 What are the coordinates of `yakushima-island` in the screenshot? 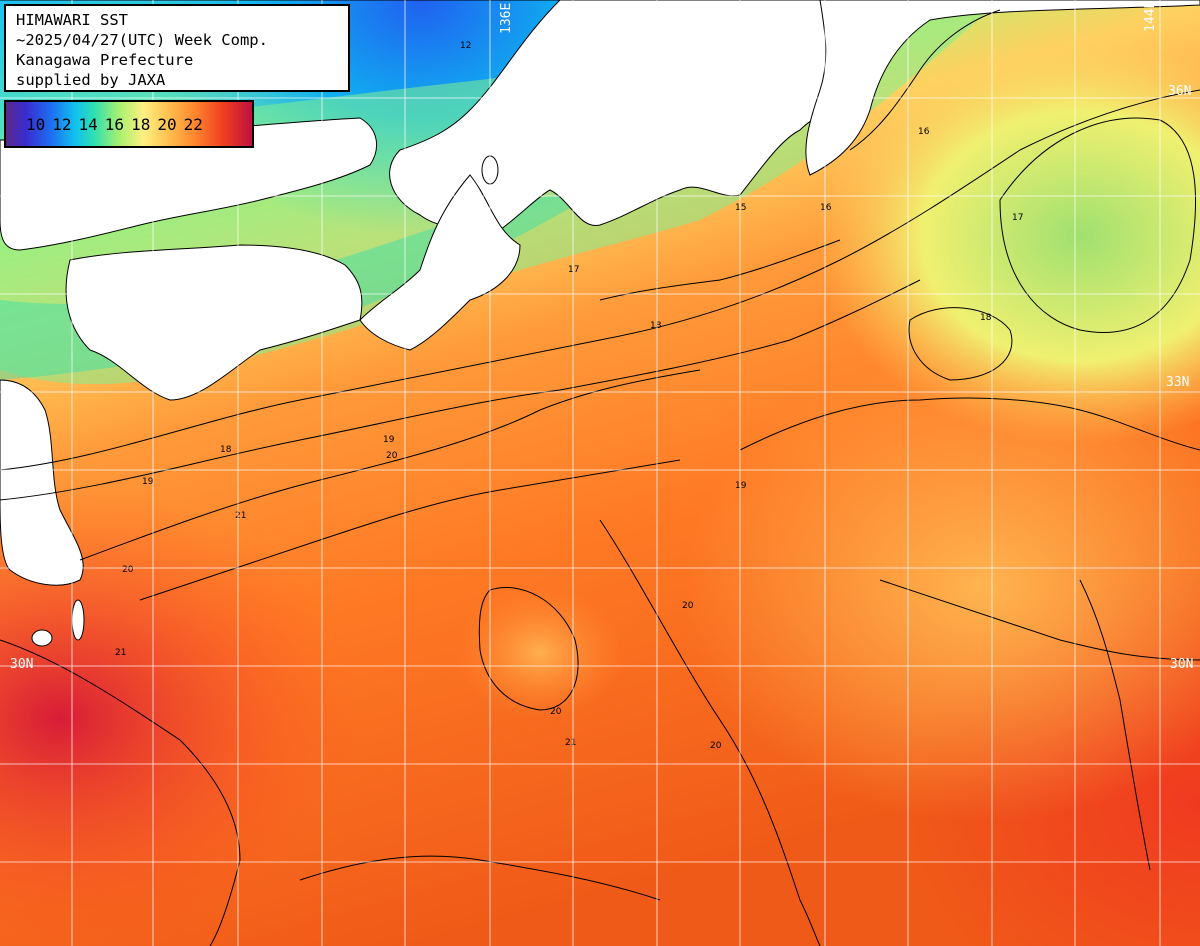 It's located at (42, 638).